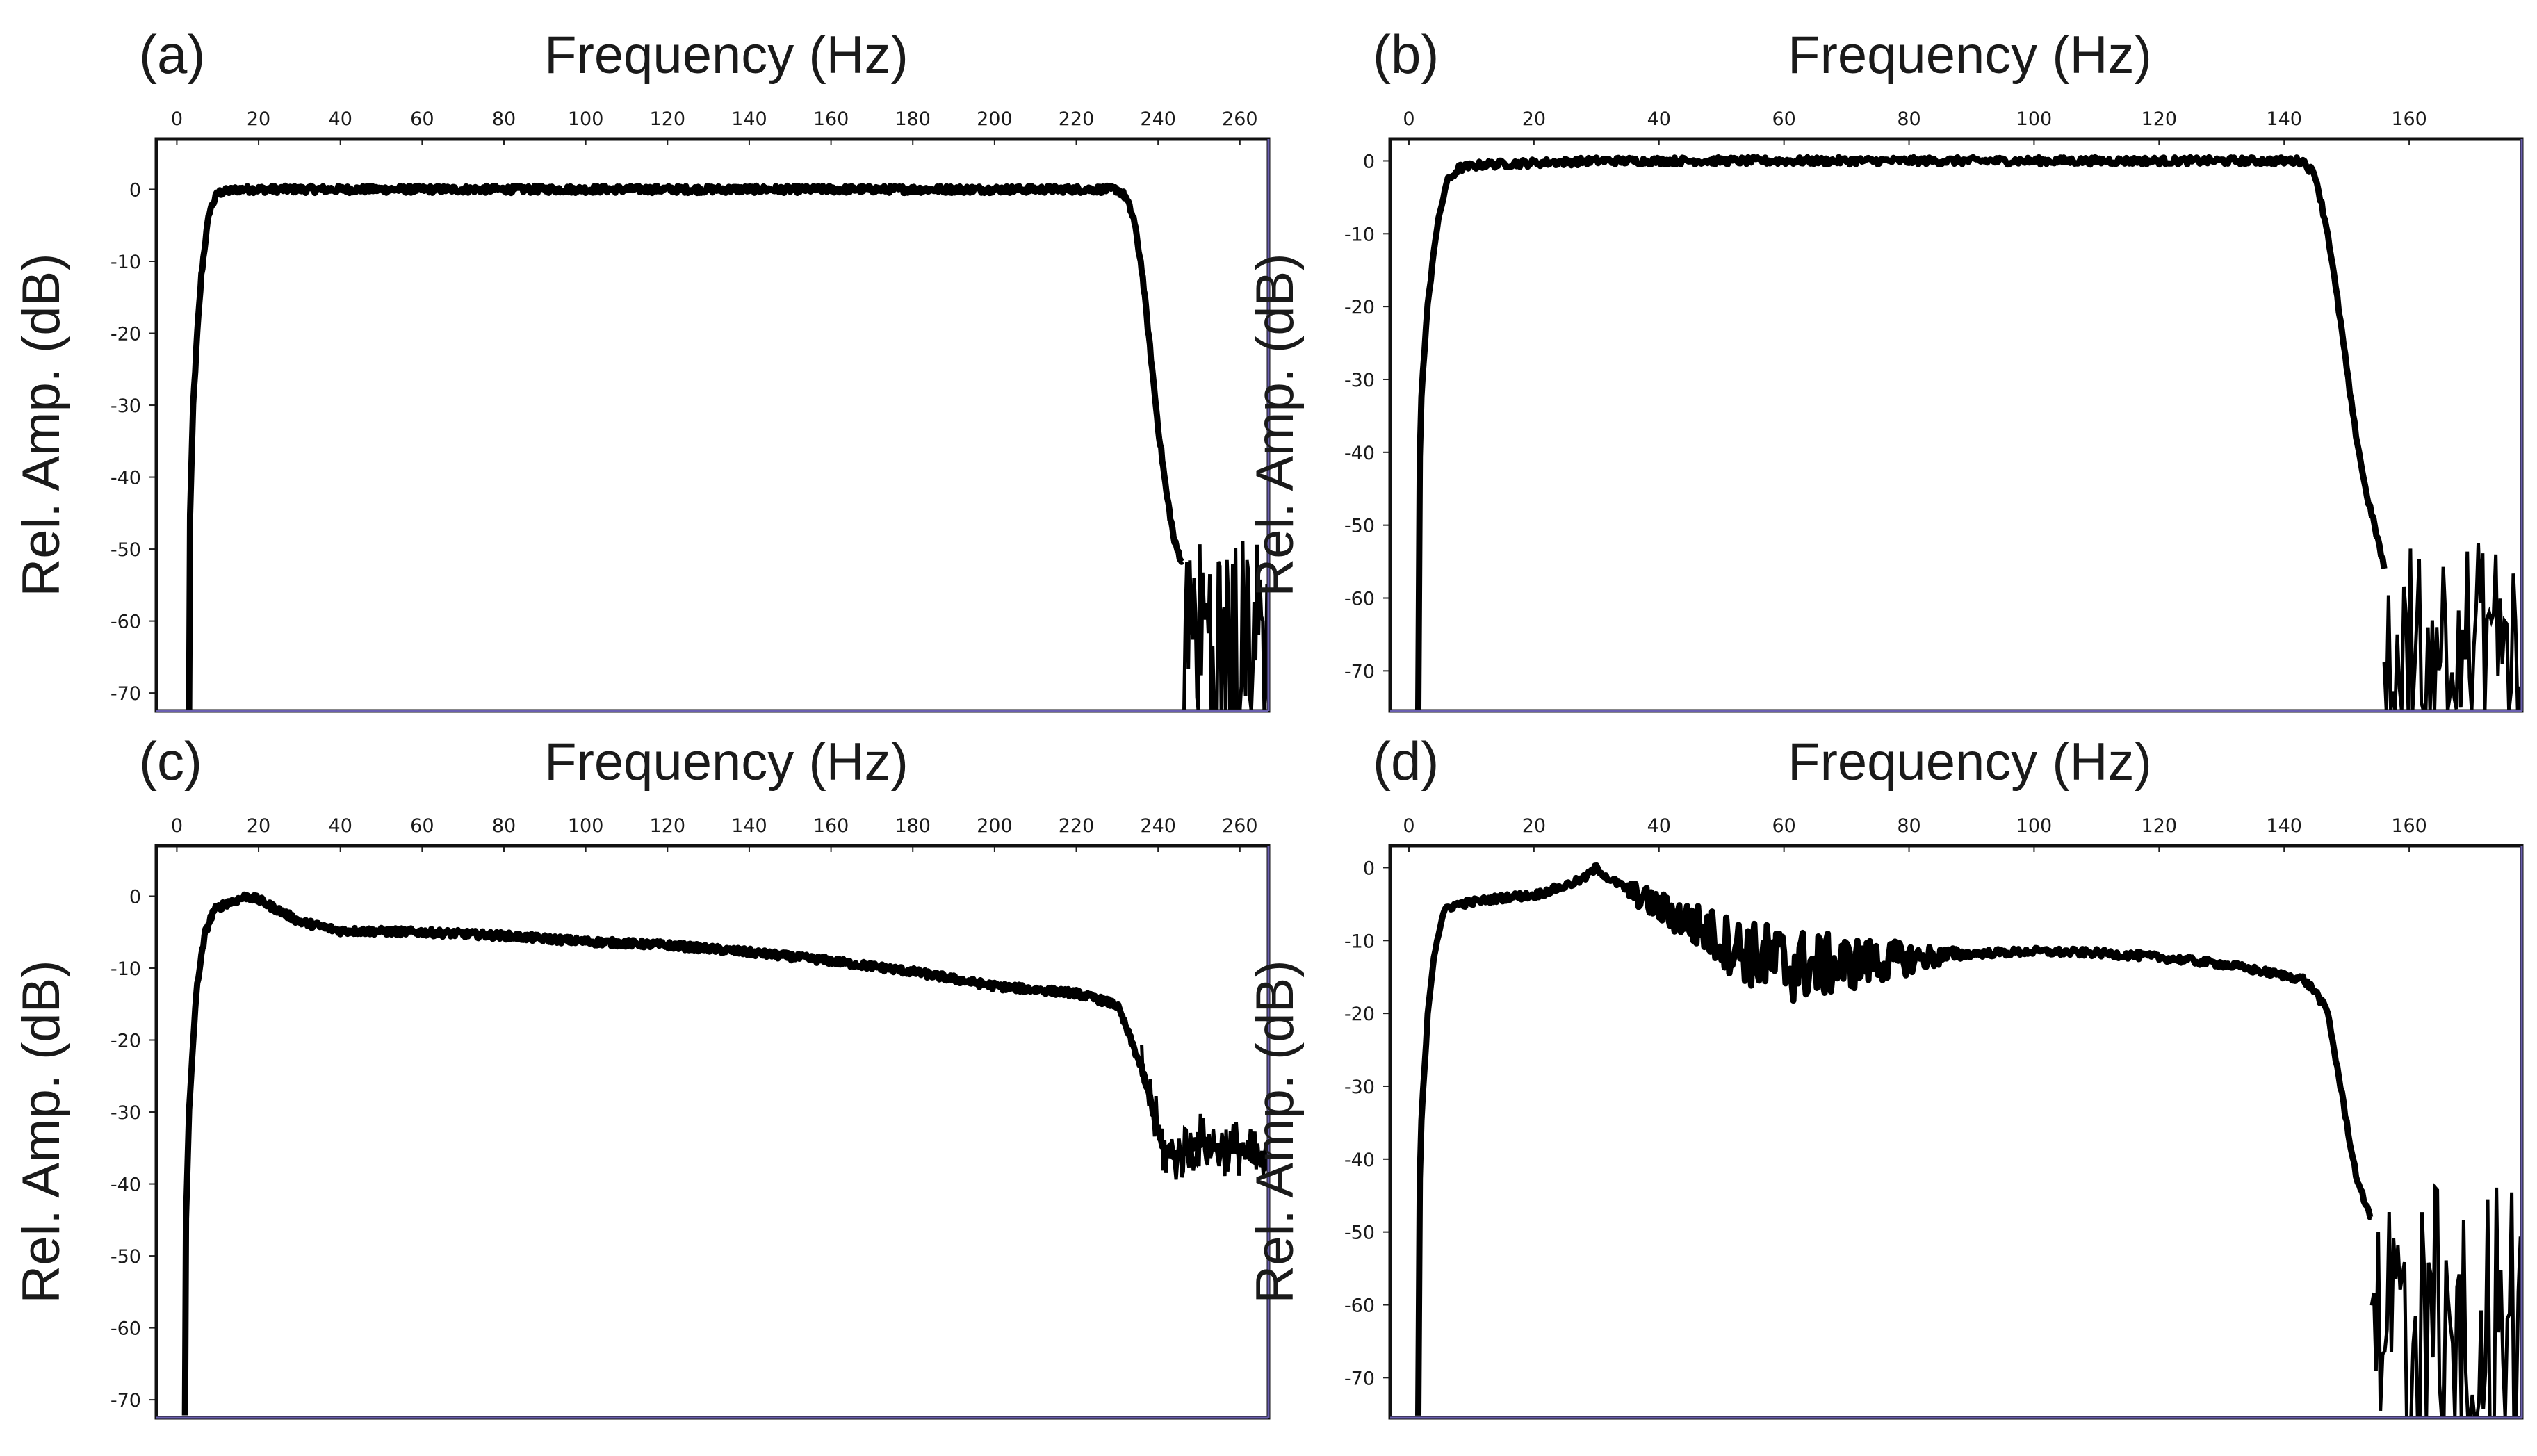  I want to click on panel-label: (c), so click(170, 761).